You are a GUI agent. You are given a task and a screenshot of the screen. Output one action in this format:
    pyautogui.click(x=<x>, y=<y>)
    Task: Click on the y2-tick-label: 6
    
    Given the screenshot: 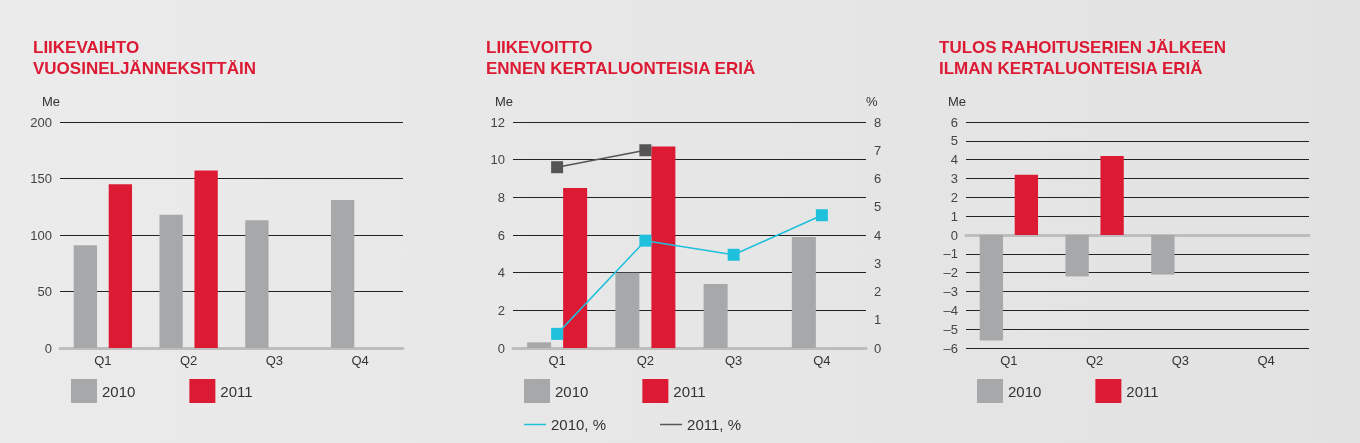 What is the action you would take?
    pyautogui.click(x=878, y=178)
    